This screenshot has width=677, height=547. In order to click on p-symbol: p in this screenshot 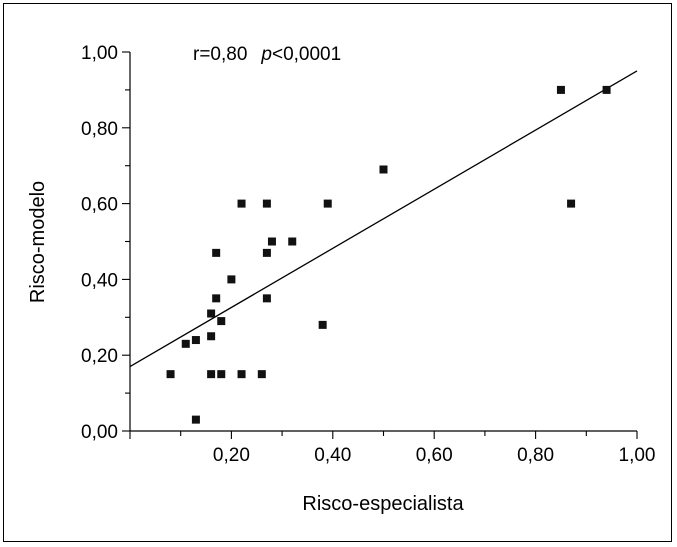, I will do `click(266, 54)`.